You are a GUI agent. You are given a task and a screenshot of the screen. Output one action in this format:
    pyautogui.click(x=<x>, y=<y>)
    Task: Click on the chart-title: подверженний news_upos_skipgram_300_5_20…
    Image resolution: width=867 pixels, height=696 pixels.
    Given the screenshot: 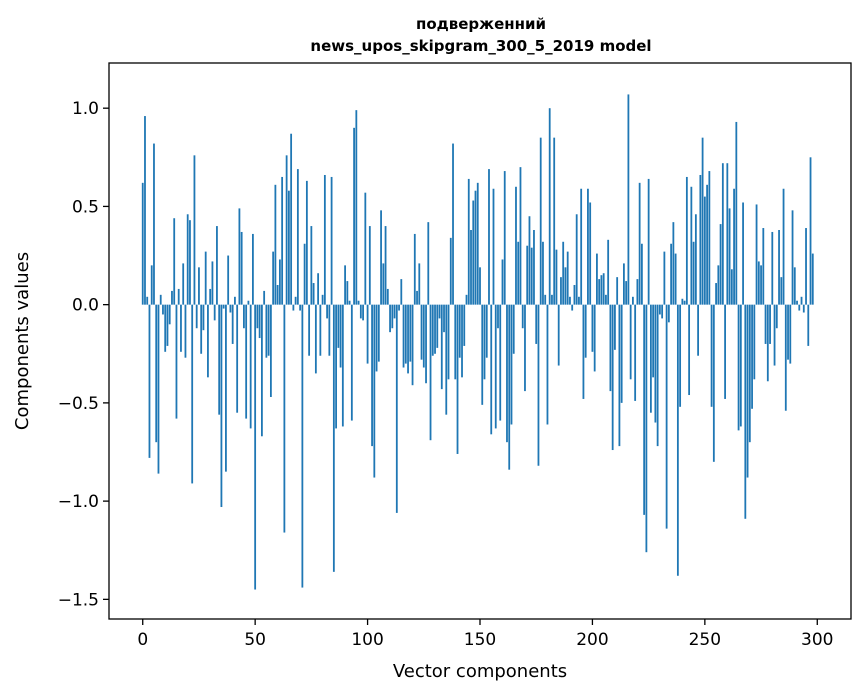 What is the action you would take?
    pyautogui.click(x=480, y=35)
    